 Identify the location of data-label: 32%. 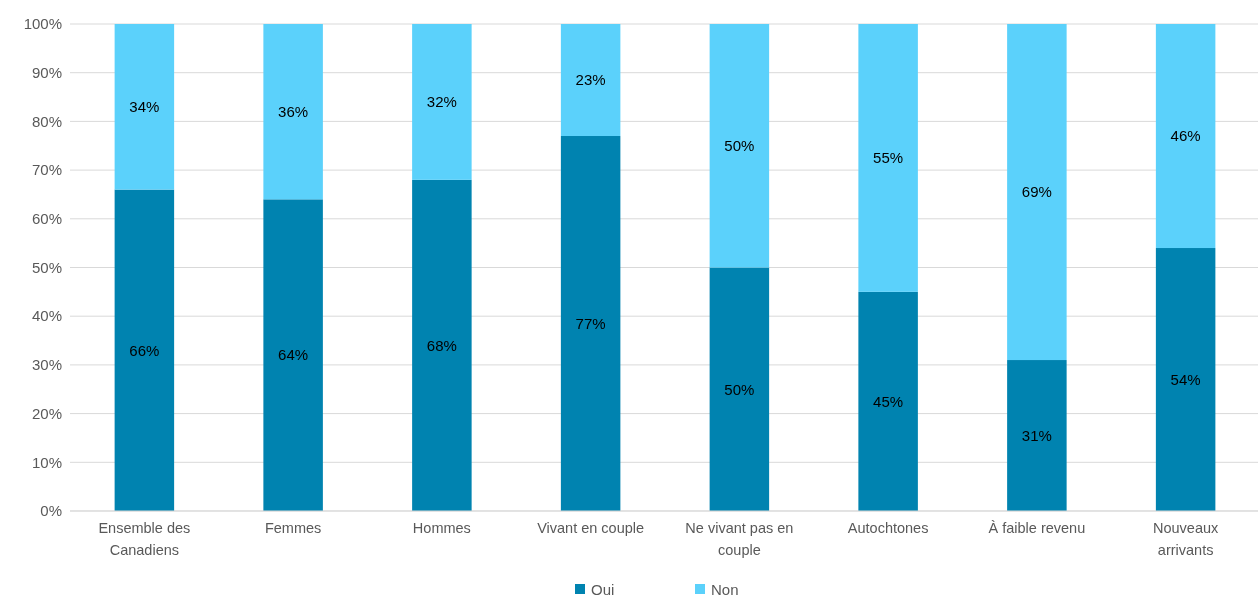
(441, 102).